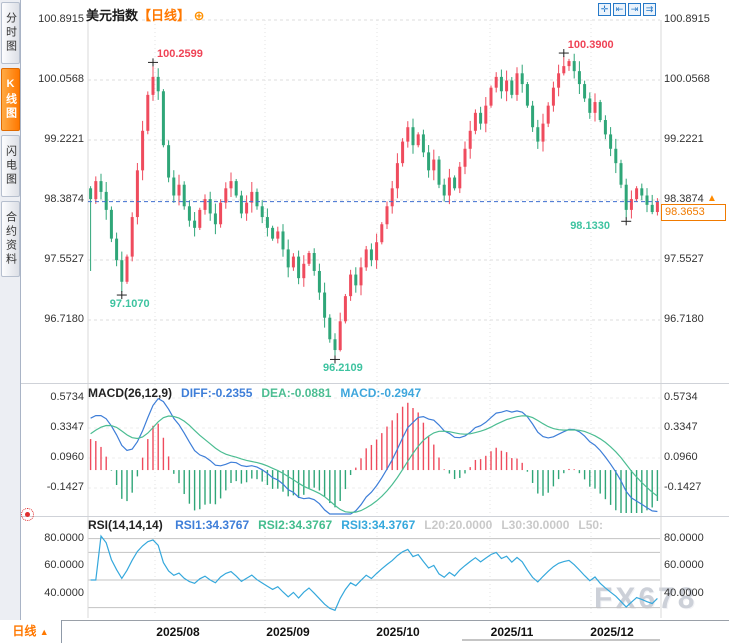 This screenshot has width=729, height=643. What do you see at coordinates (684, 318) in the screenshot?
I see `price-y-label-right: 96.7180` at bounding box center [684, 318].